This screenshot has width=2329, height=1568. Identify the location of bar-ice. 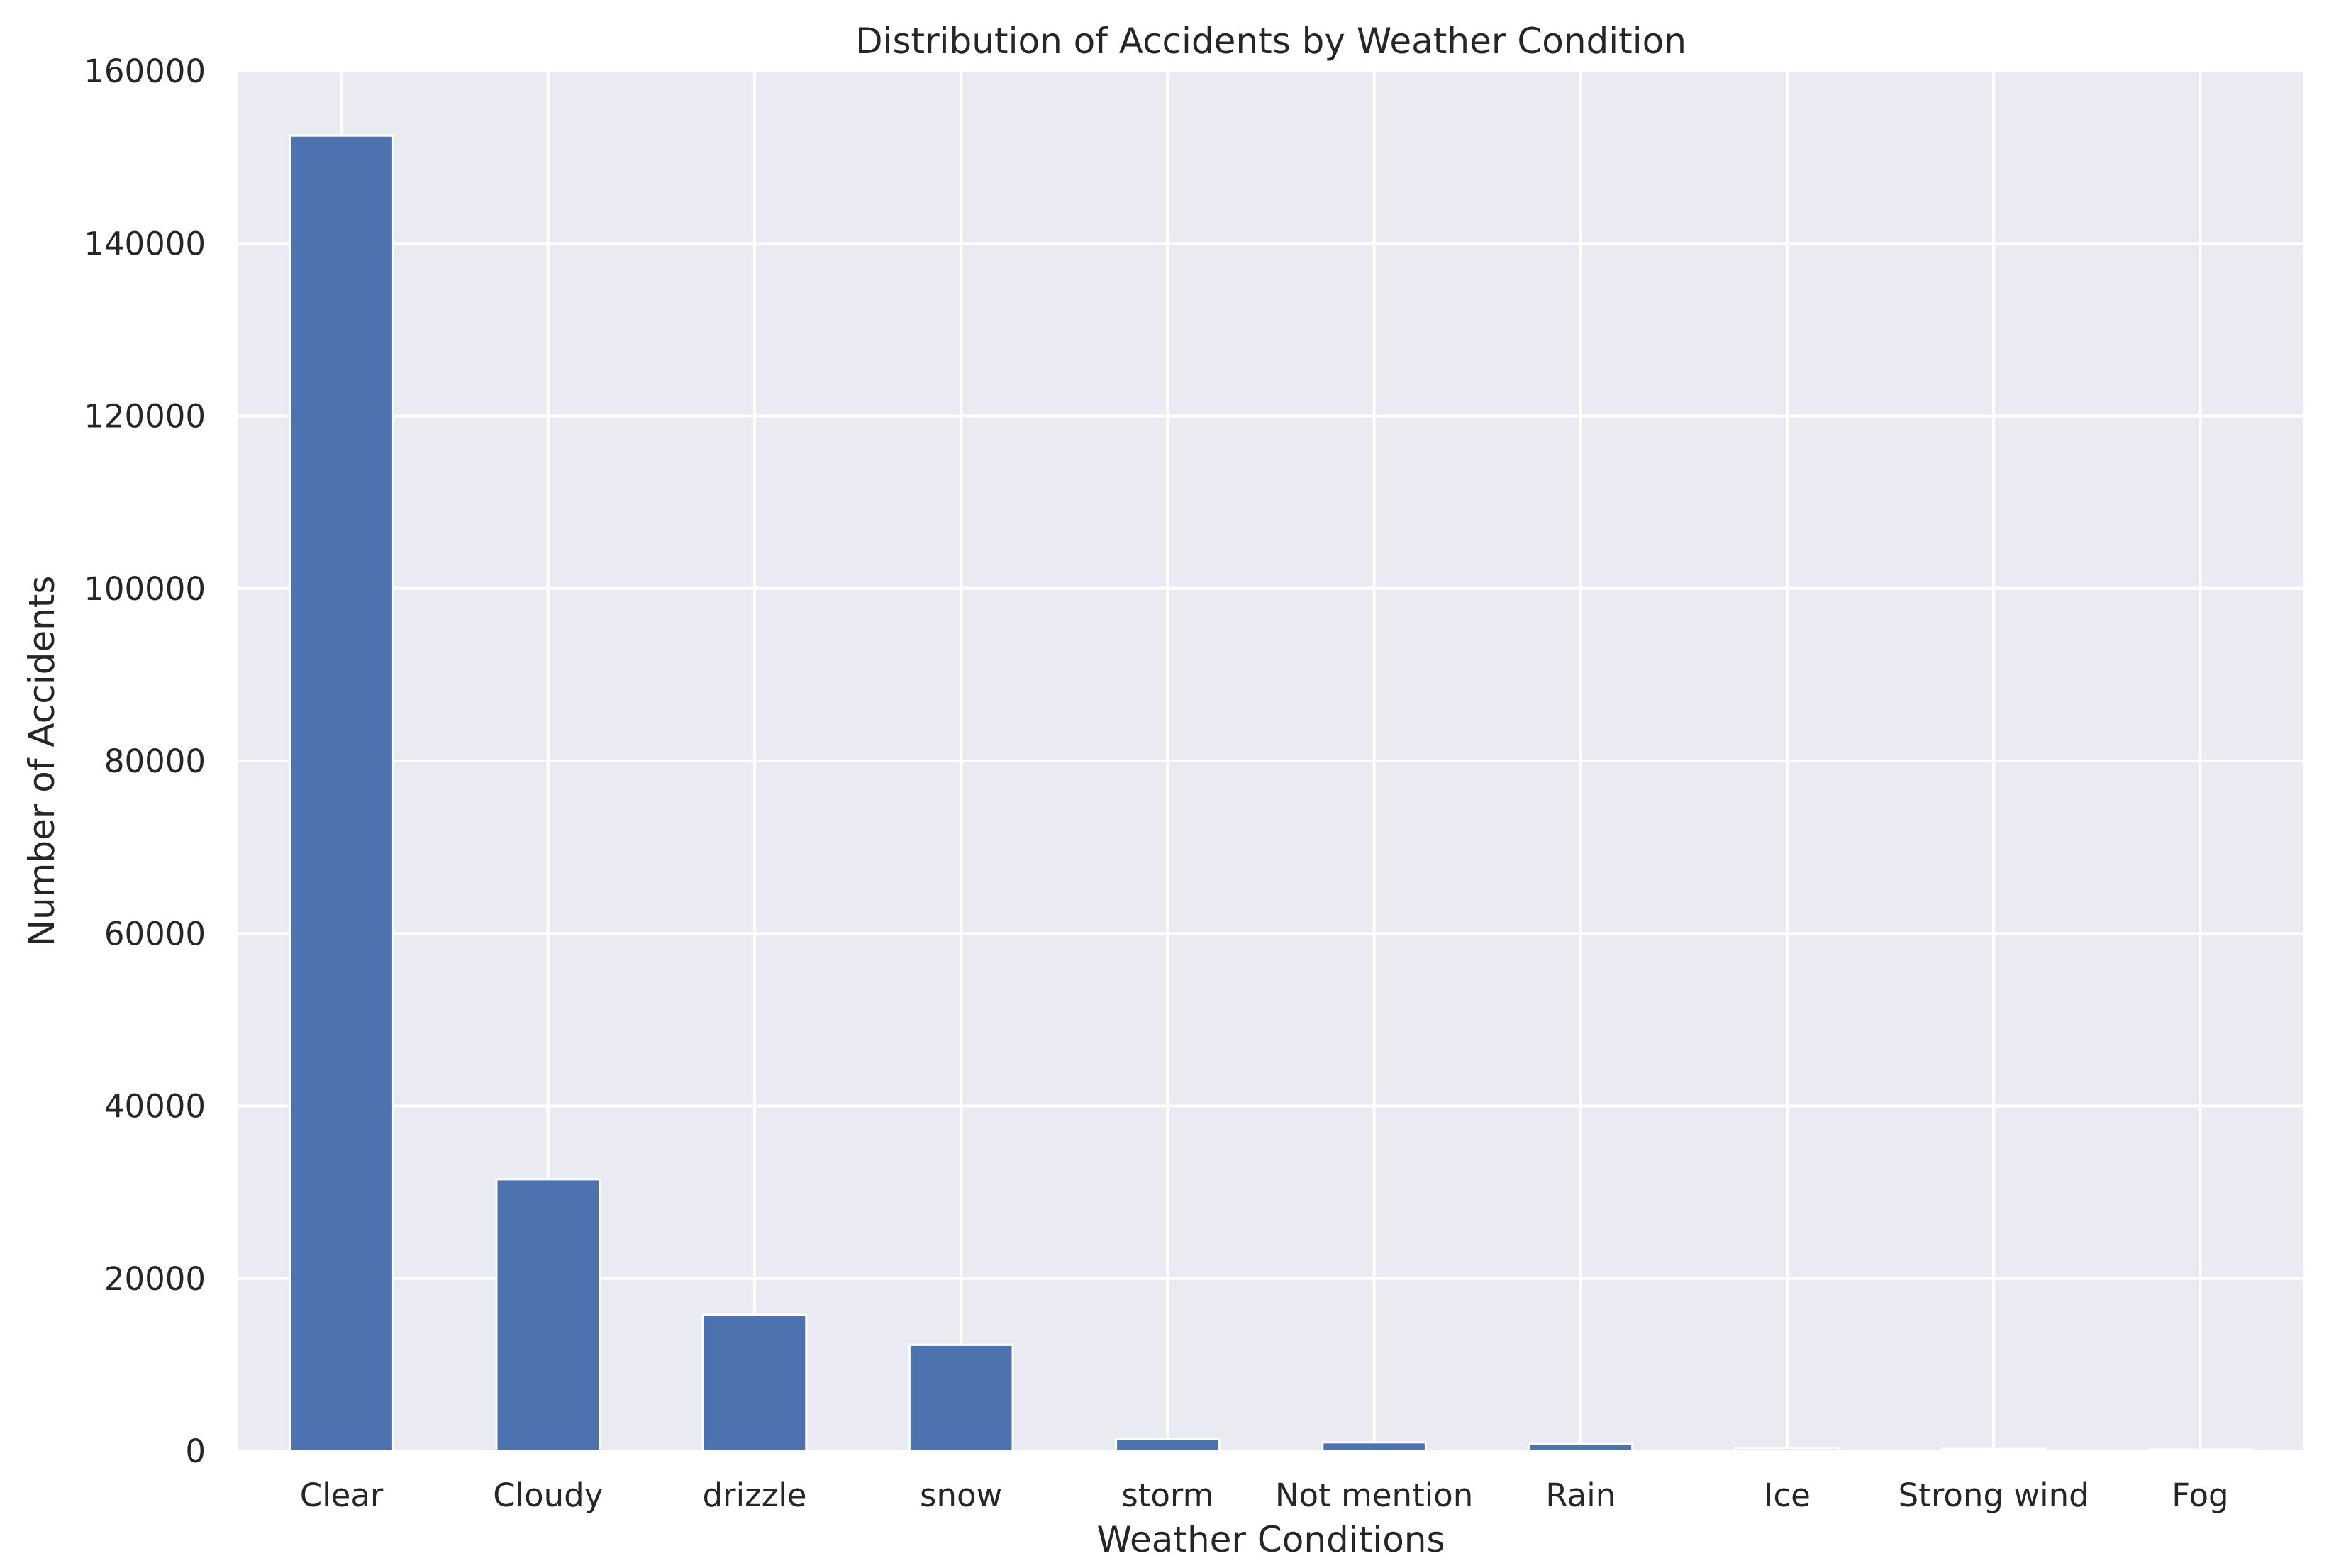
(1787, 1449).